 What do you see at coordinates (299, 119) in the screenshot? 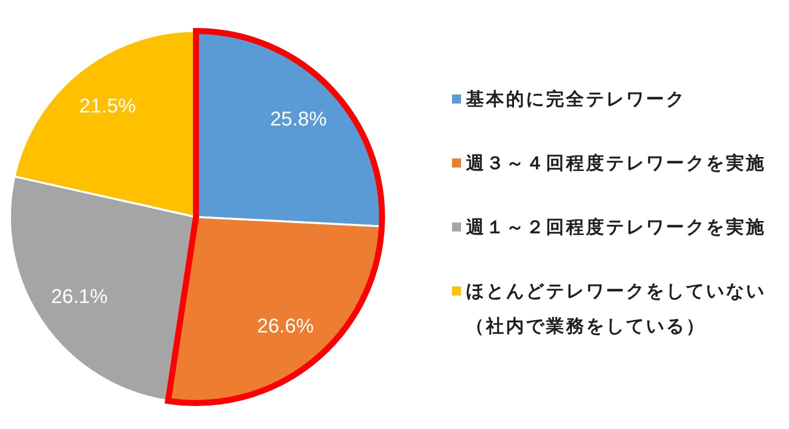
I see `data-label: 25.8%` at bounding box center [299, 119].